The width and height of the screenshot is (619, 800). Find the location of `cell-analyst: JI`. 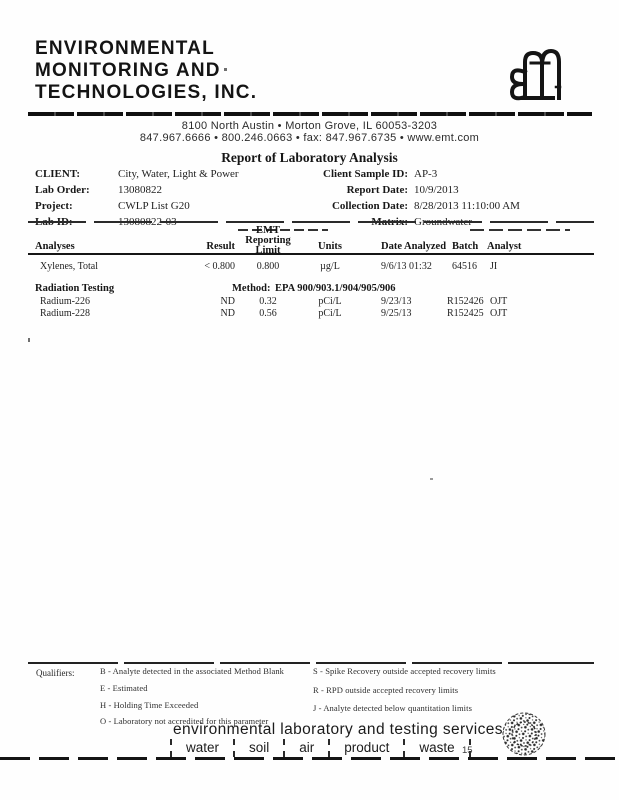

cell-analyst: JI is located at coordinates (494, 266).